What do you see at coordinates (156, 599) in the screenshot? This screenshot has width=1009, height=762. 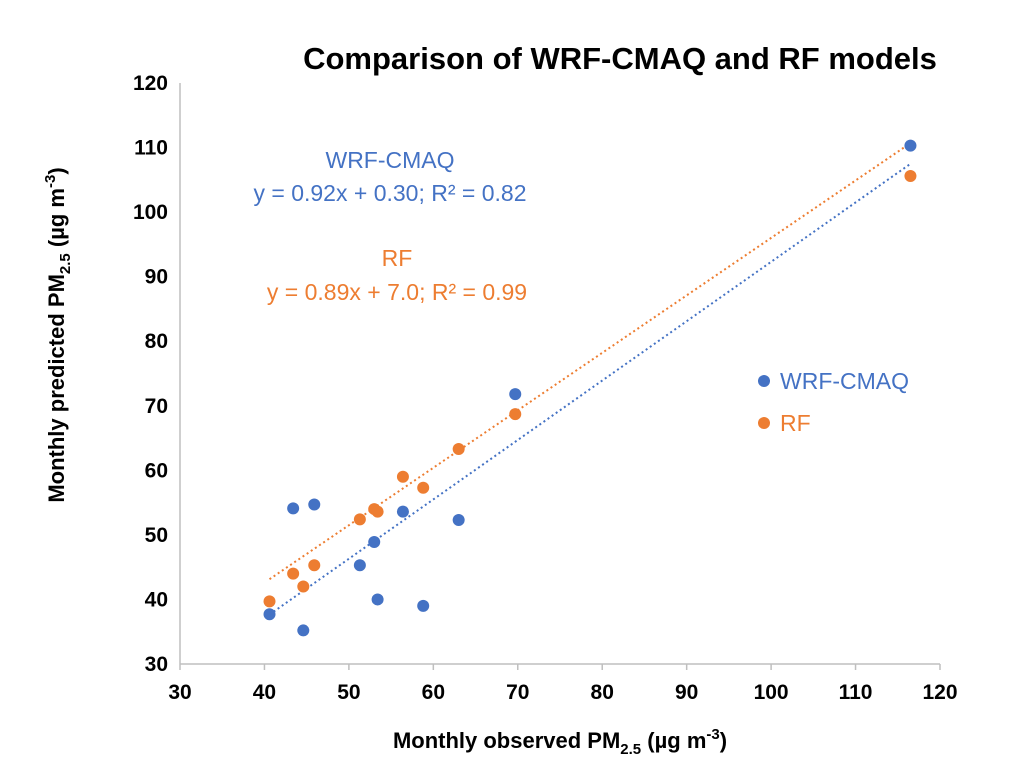 I see `y-tick-label: 40` at bounding box center [156, 599].